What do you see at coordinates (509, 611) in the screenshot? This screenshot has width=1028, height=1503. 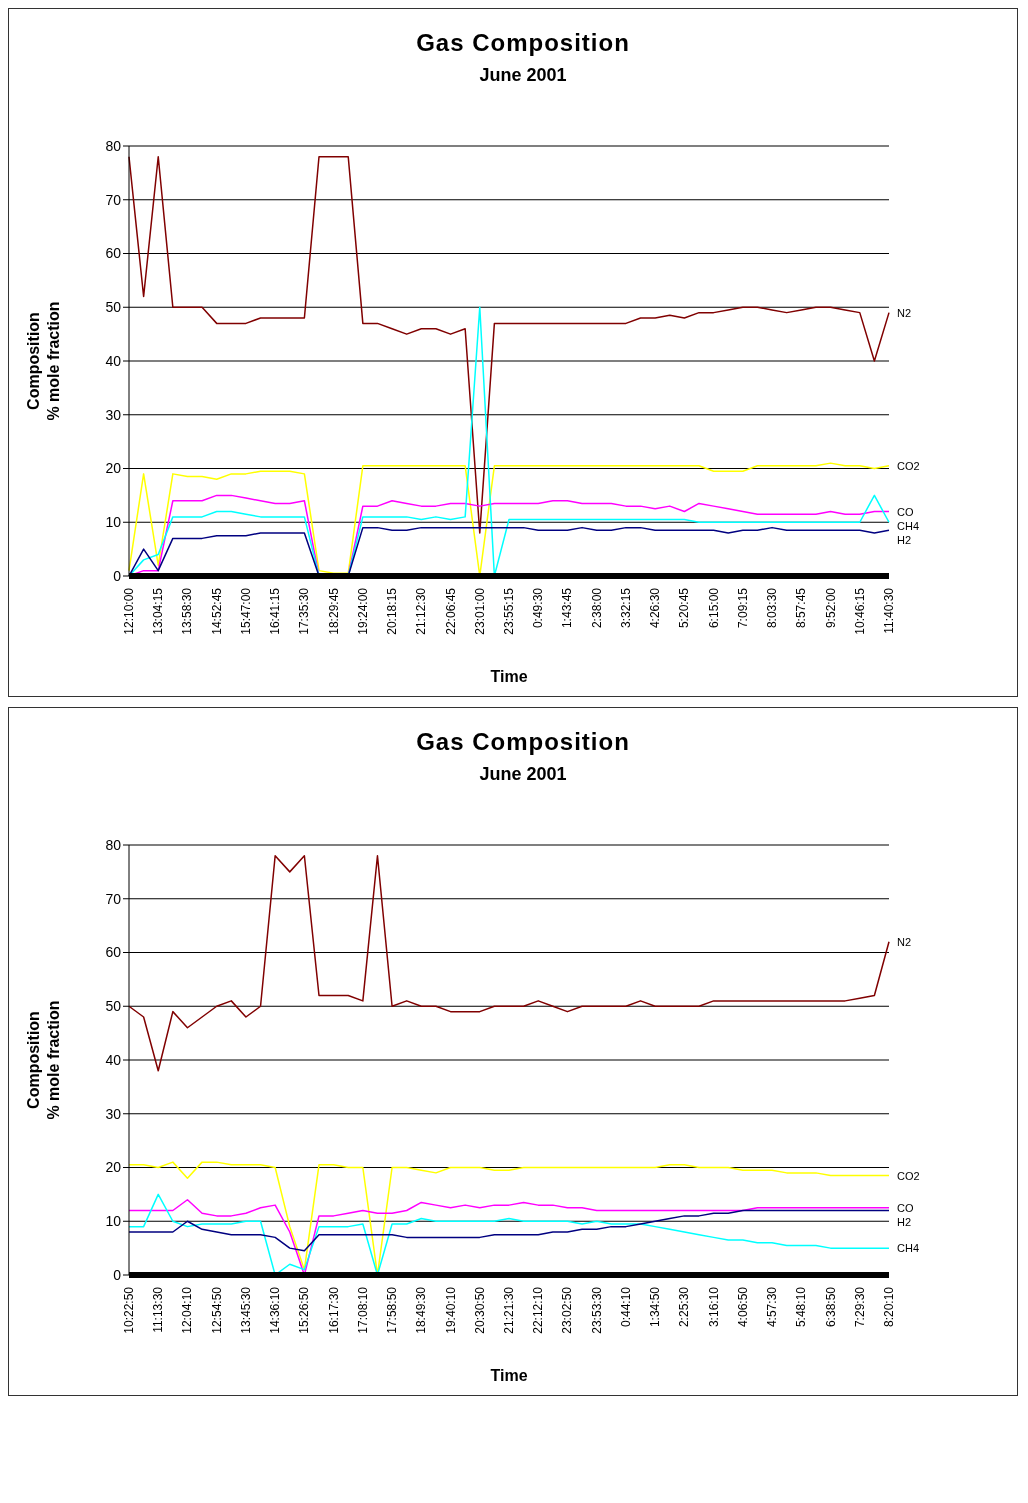 I see `x-tick-label: 23:55:15` at bounding box center [509, 611].